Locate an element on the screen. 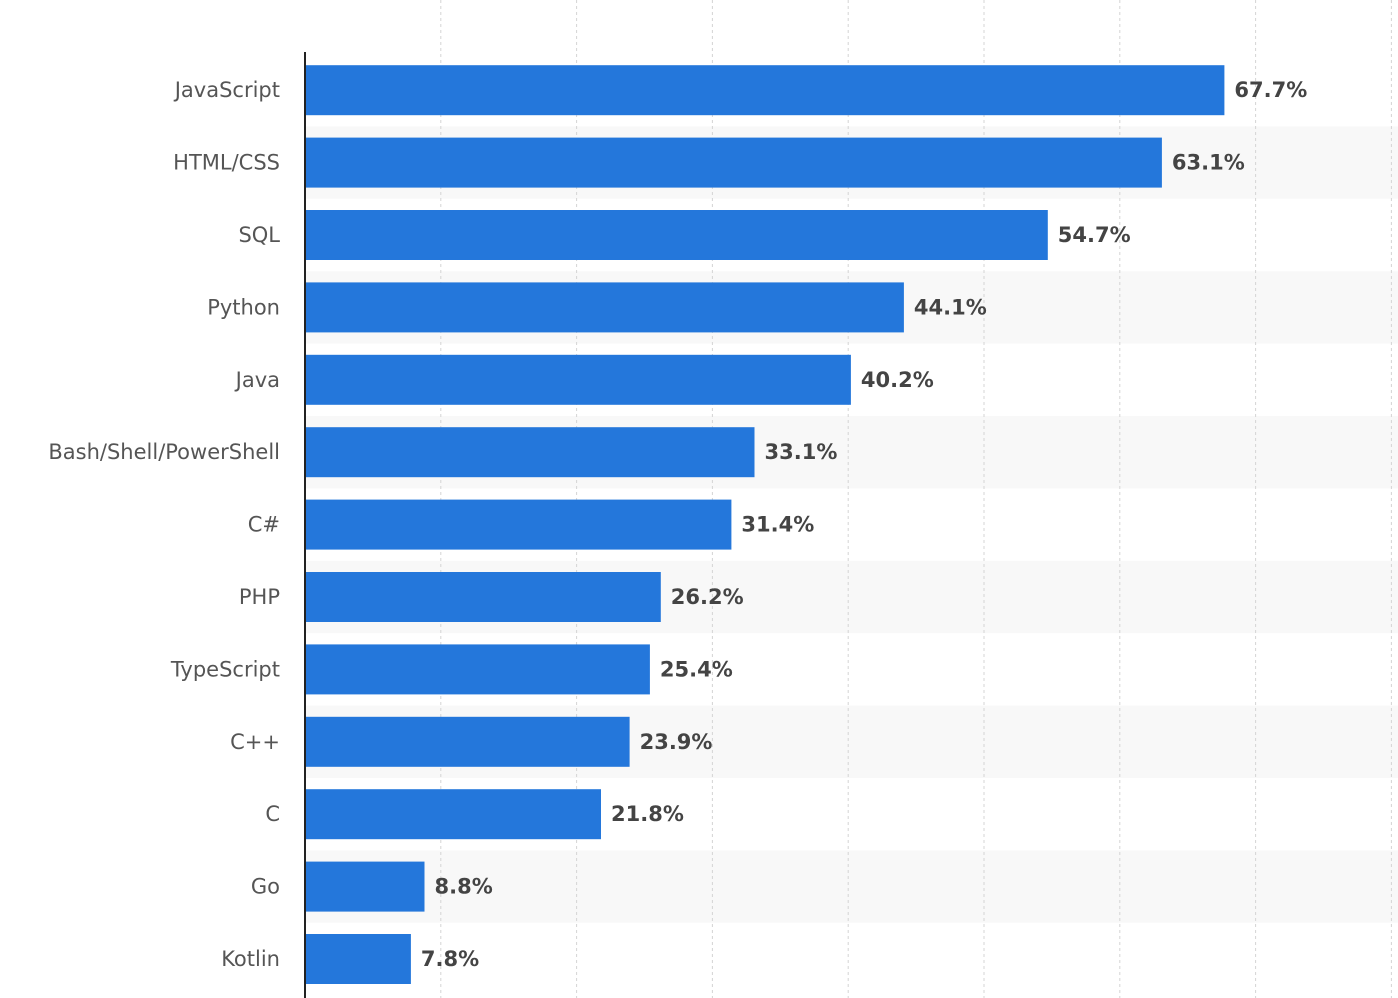 The height and width of the screenshot is (998, 1398). value-label: 23.9% is located at coordinates (676, 742).